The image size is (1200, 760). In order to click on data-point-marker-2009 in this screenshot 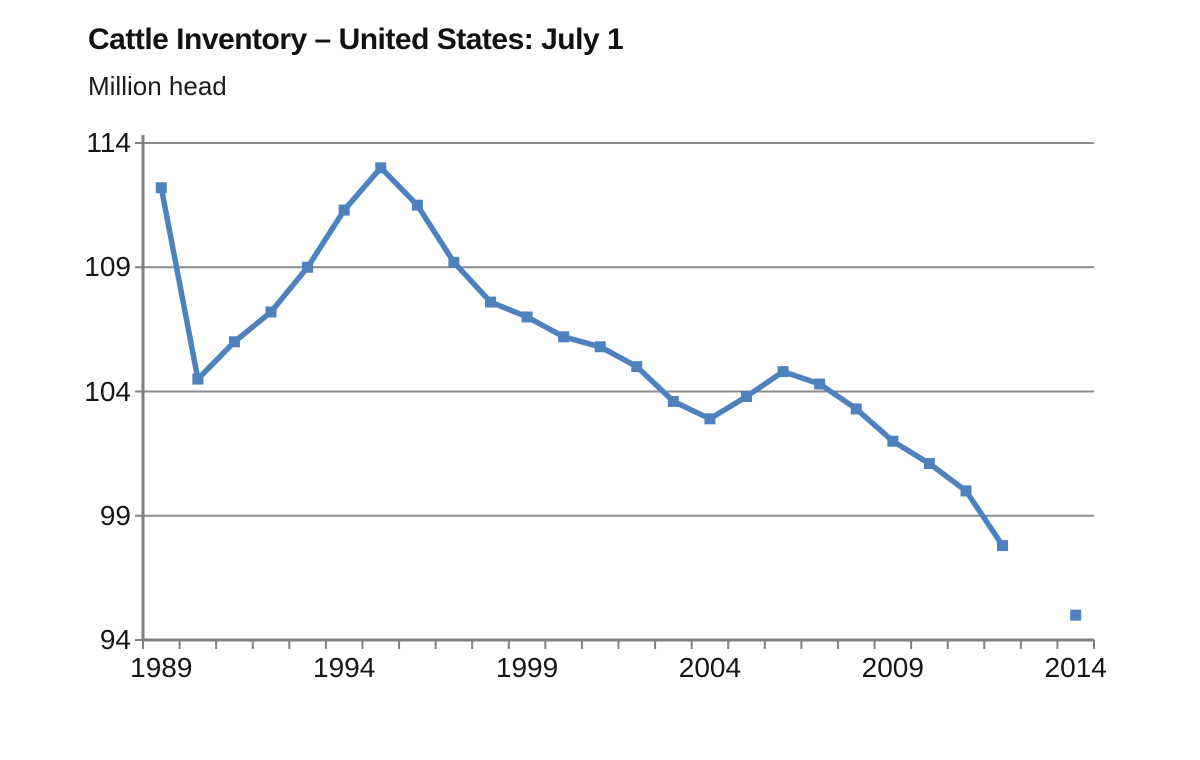, I will do `click(893, 441)`.